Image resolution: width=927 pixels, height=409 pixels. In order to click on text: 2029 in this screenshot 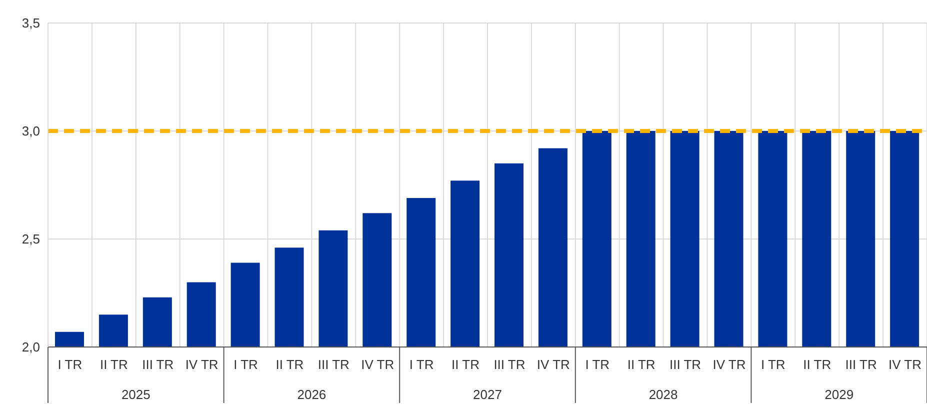, I will do `click(839, 394)`.